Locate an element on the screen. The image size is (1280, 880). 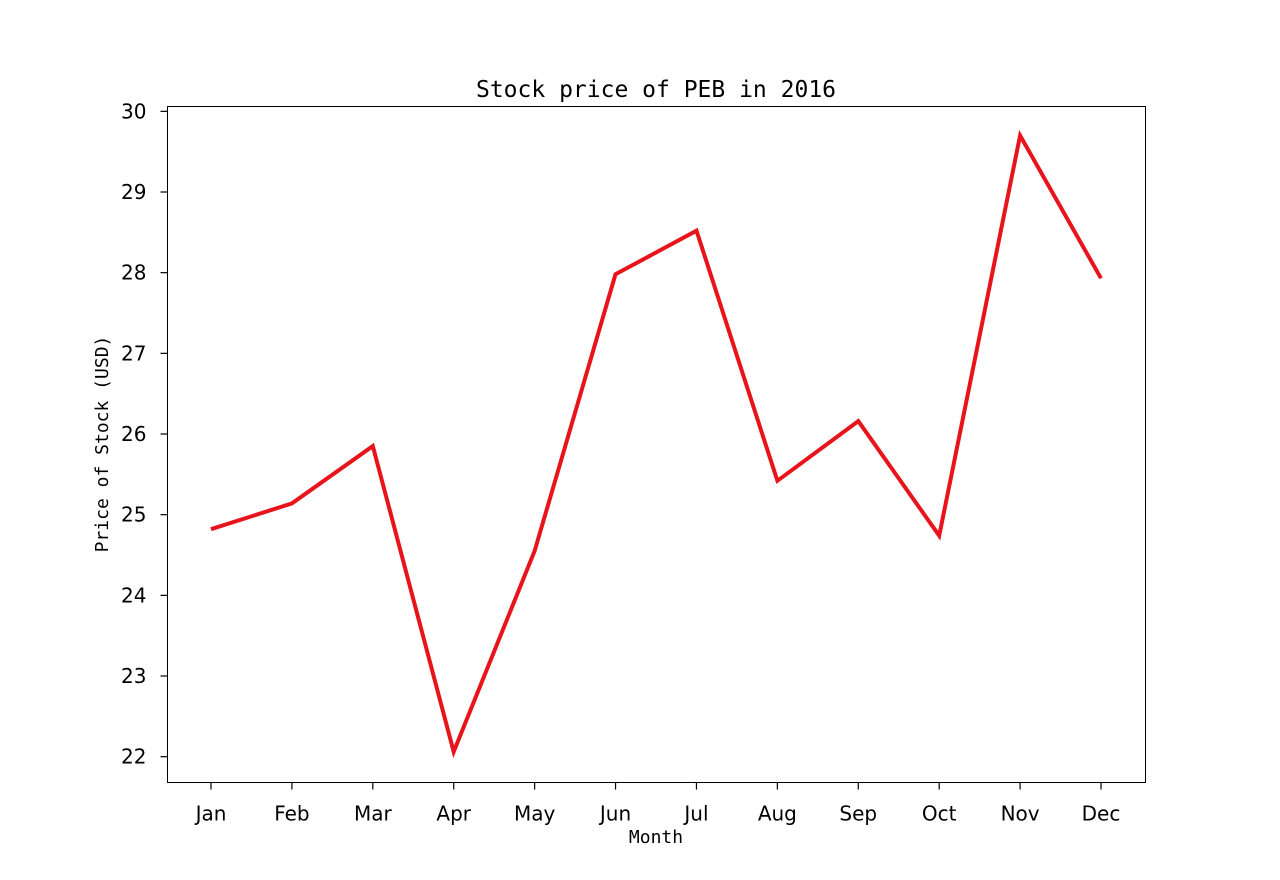
x-tick-label: Sep is located at coordinates (858, 814).